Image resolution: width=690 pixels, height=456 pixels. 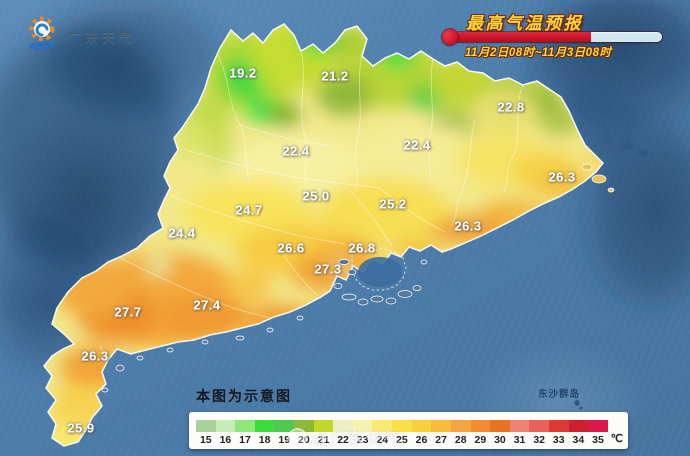 What do you see at coordinates (558, 440) in the screenshot?
I see `legend-tick: 33` at bounding box center [558, 440].